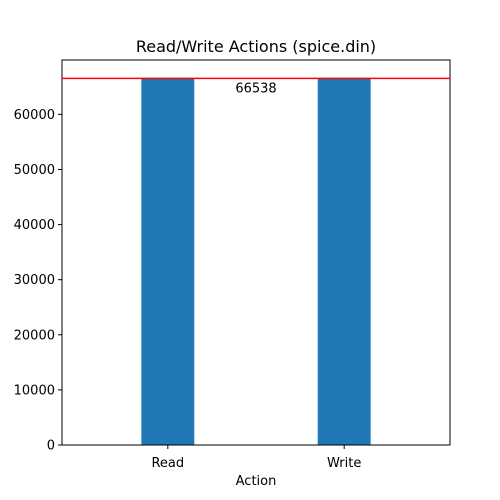 Image resolution: width=500 pixels, height=500 pixels. I want to click on y-tick-label: 10000, so click(34, 390).